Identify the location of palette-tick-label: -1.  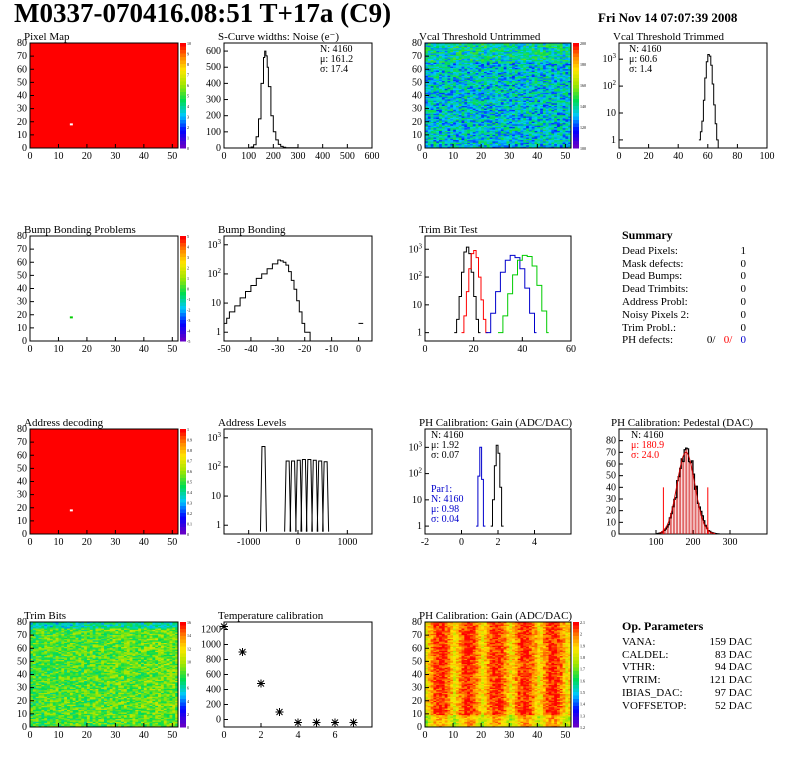
(188, 299).